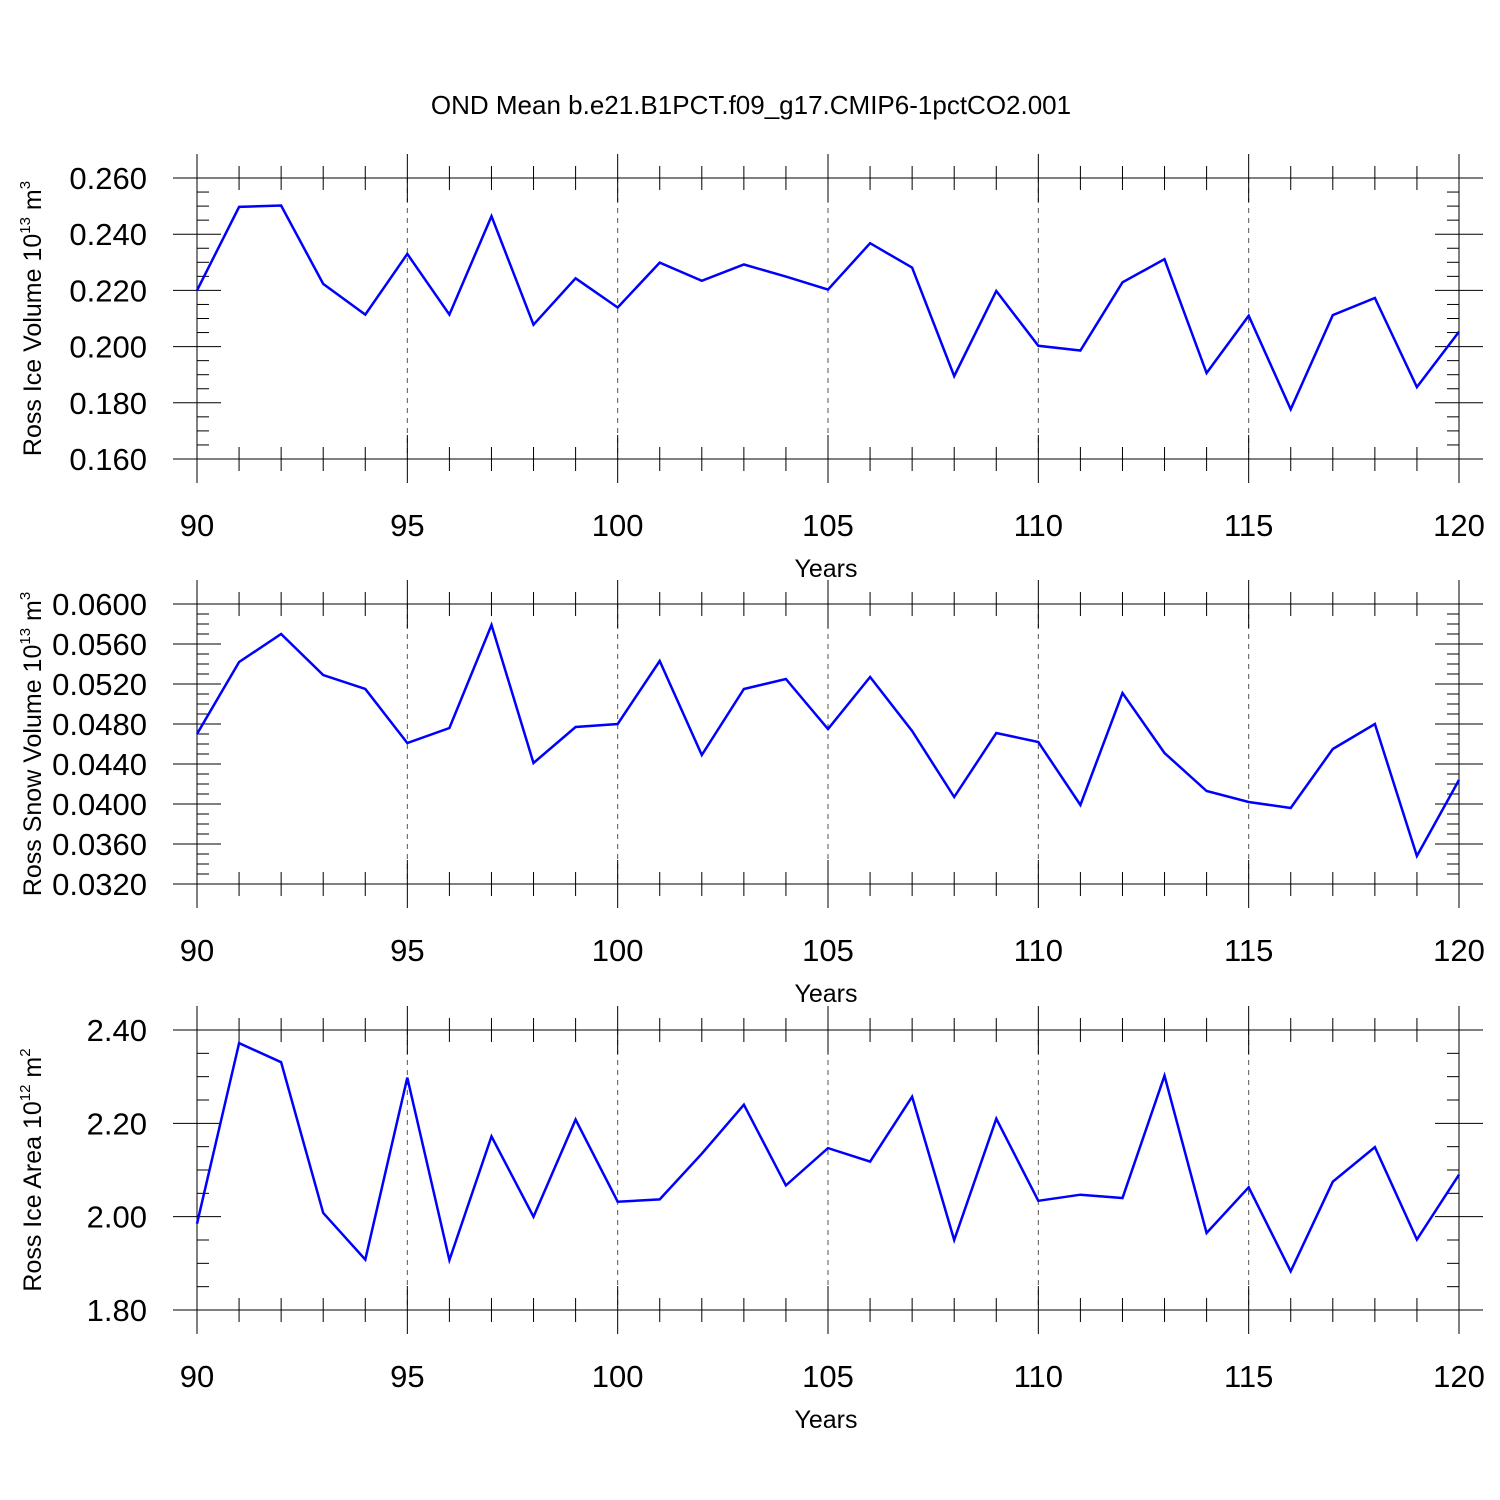 The height and width of the screenshot is (1500, 1500). What do you see at coordinates (33, 1196) in the screenshot?
I see `y-axis-title-main: Ross Ice Area 10` at bounding box center [33, 1196].